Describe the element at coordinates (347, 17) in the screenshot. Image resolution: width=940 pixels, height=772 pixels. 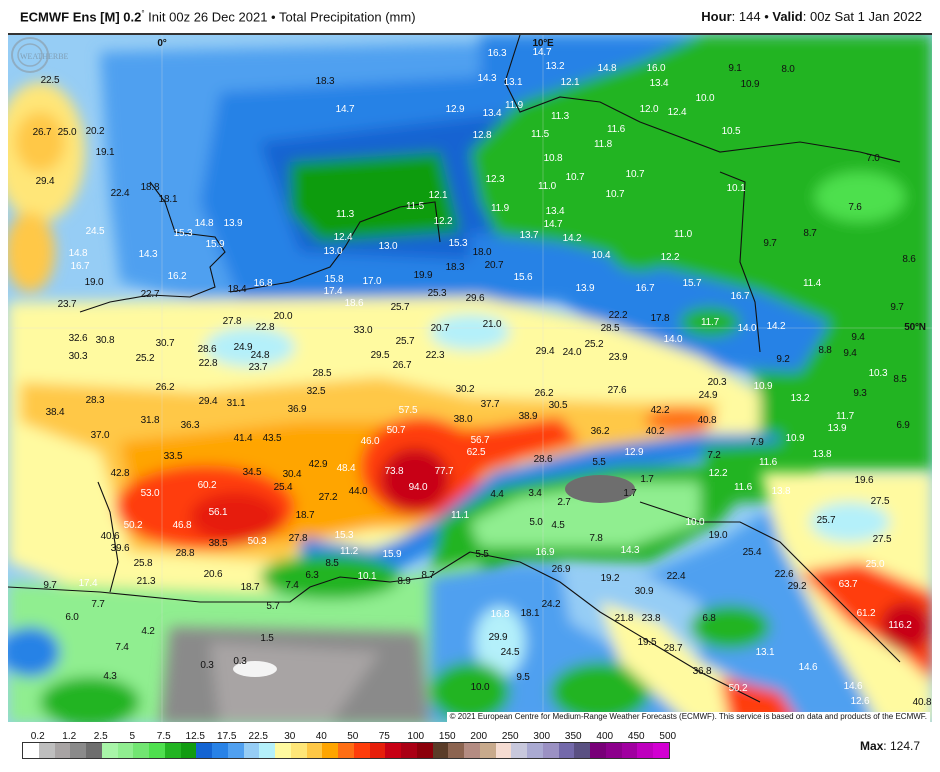
I see `product-name: Total Precipitation (mm)` at that location.